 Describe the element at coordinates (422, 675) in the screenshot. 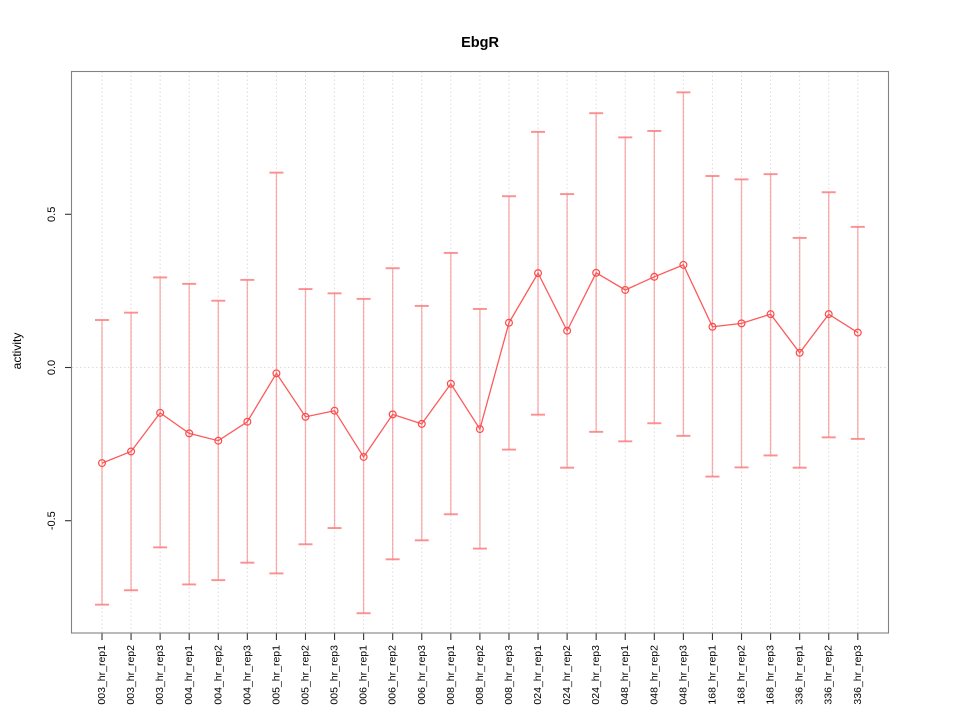

I see `x-tick-label: 006_hr_rep3` at that location.